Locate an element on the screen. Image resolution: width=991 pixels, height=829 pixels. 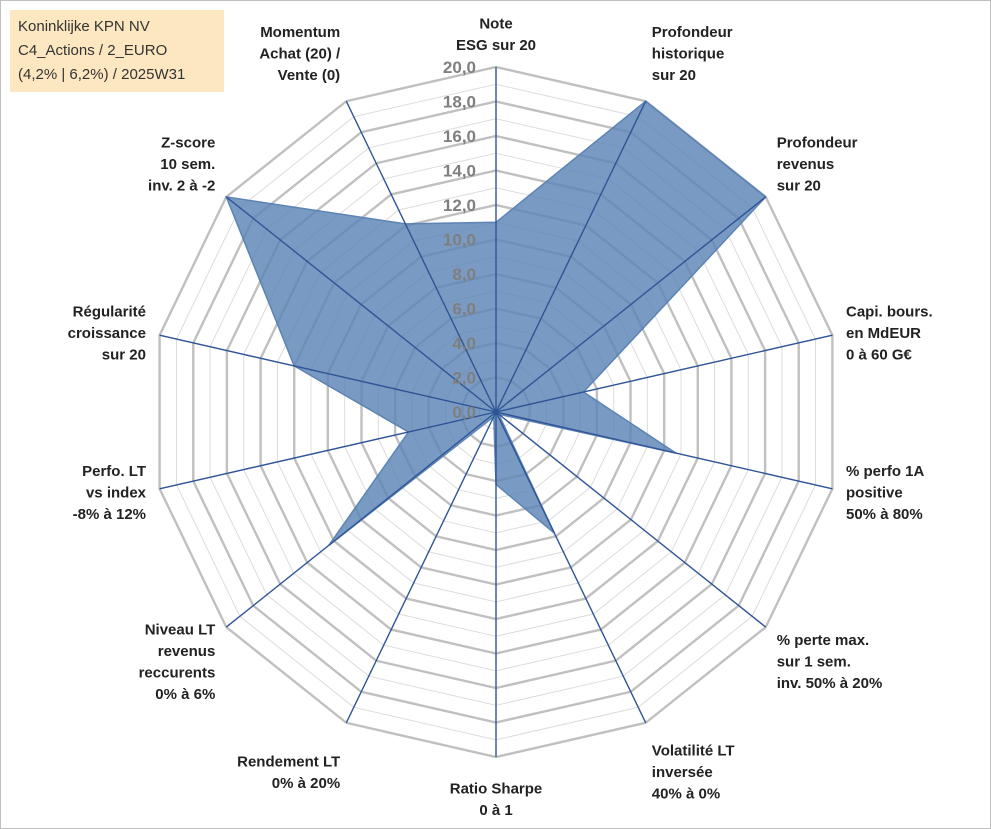
category-label-line: historique is located at coordinates (688, 53).